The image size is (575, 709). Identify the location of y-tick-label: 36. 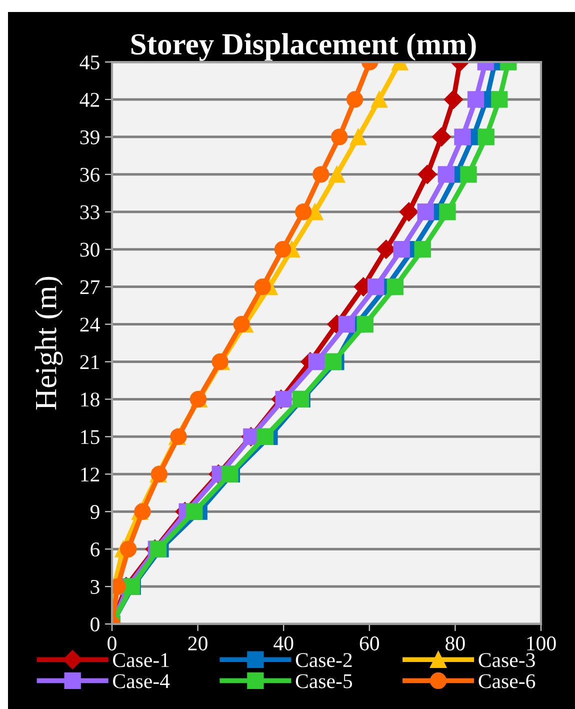
(90, 175).